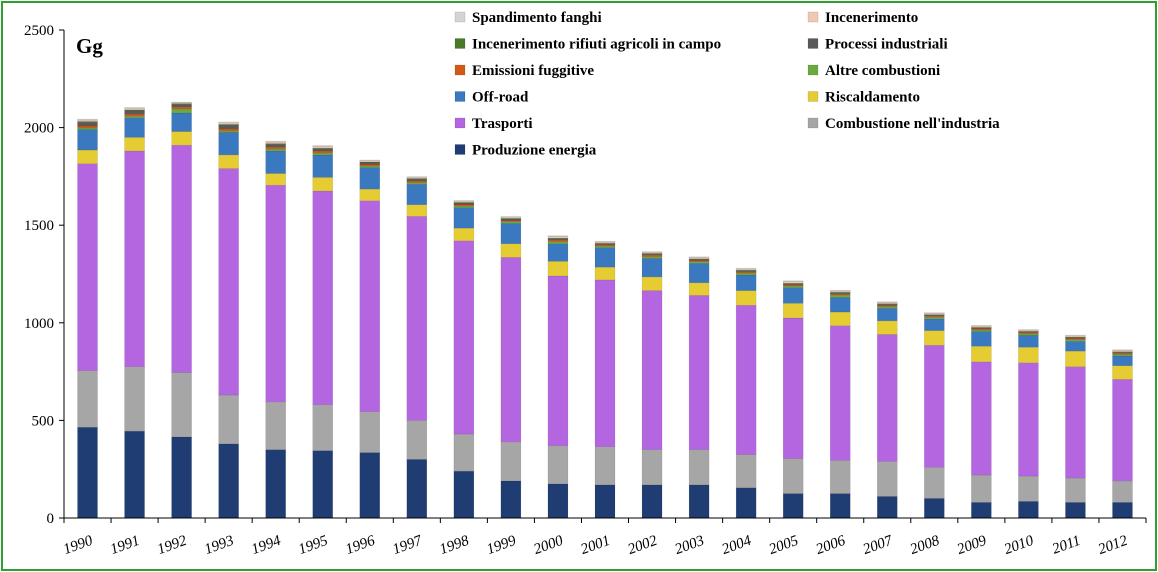  Describe the element at coordinates (502, 124) in the screenshot. I see `legend-label: Trasporti` at that location.